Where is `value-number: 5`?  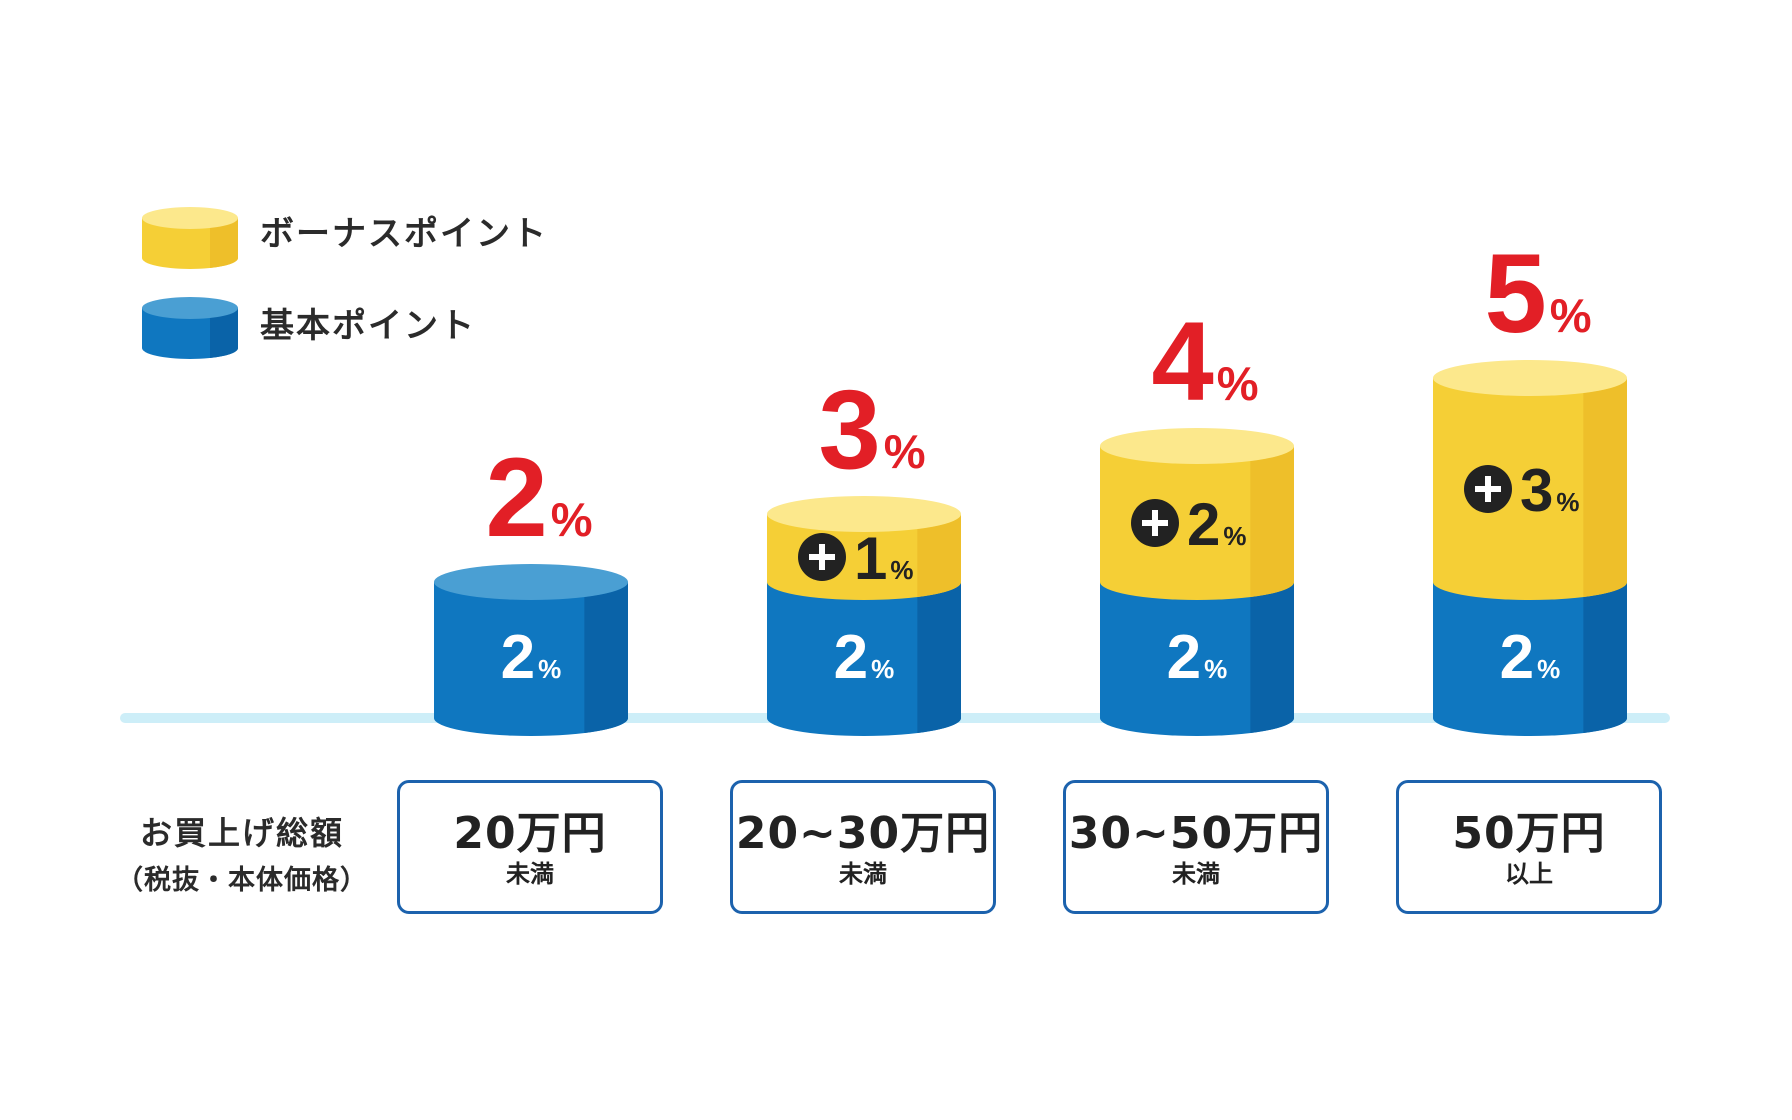
value-number: 5 is located at coordinates (1515, 293).